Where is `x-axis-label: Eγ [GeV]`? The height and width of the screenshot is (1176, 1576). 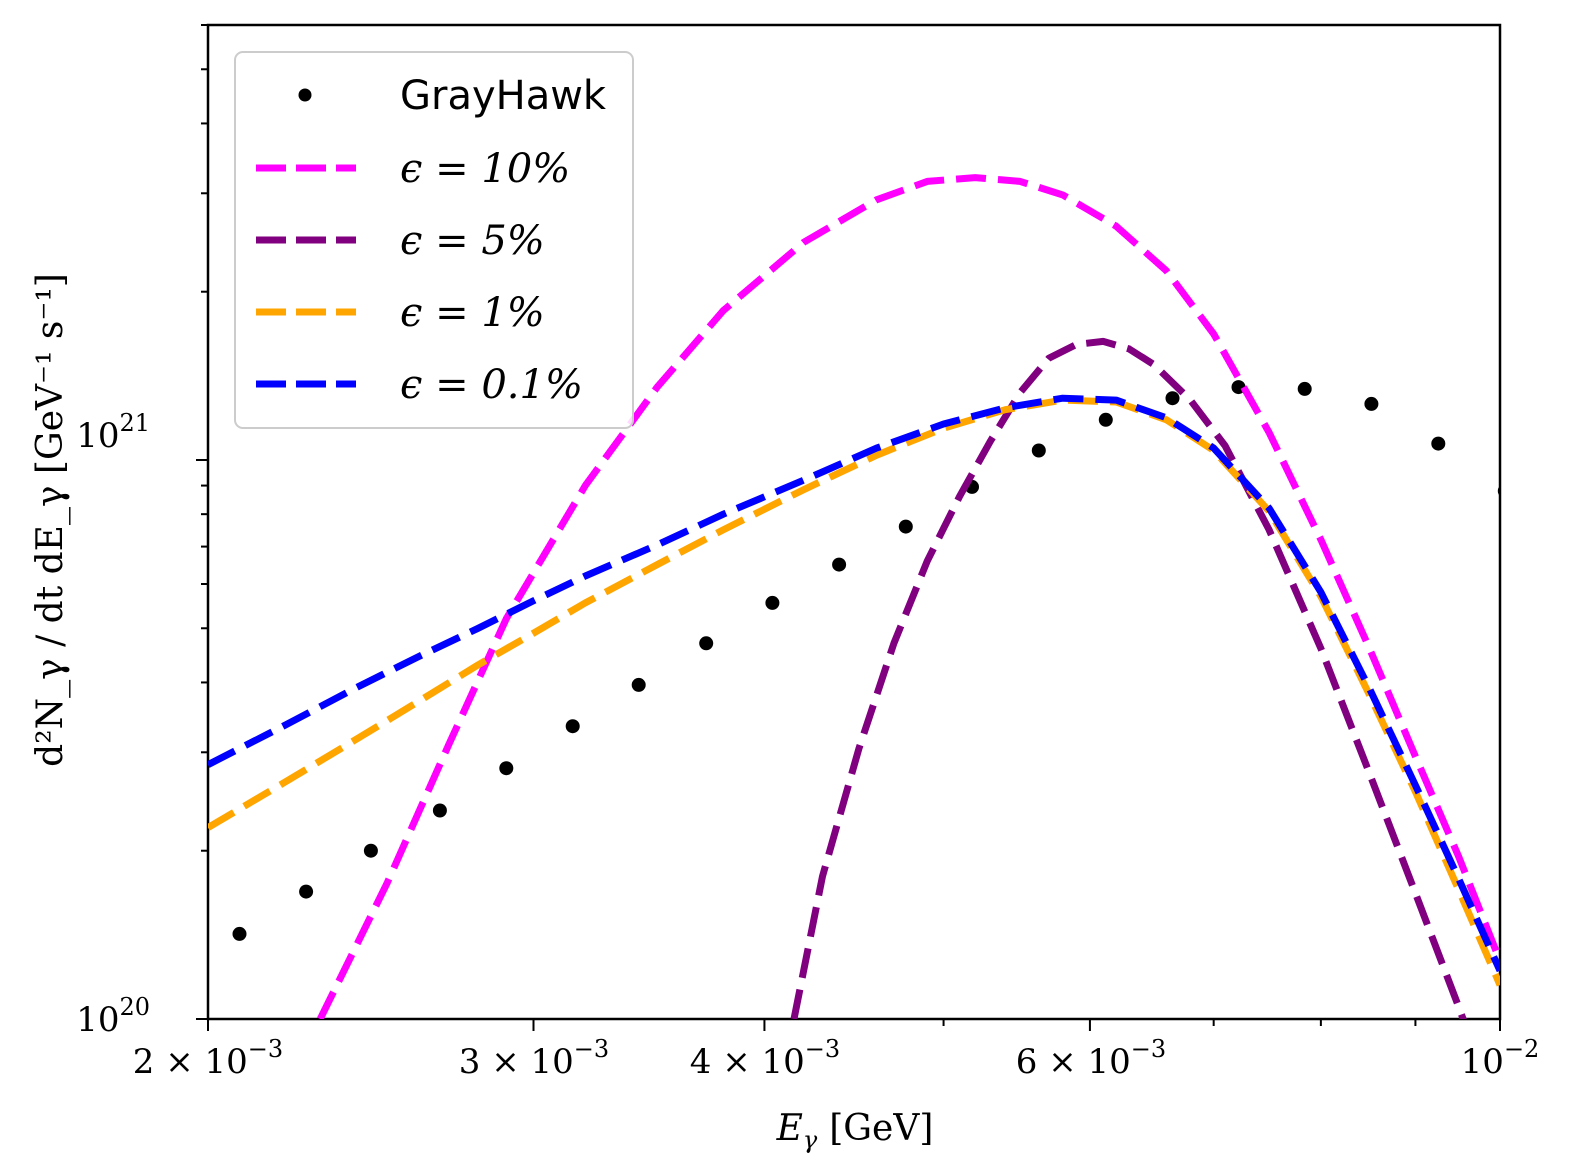 x-axis-label: Eγ [GeV] is located at coordinates (855, 1131).